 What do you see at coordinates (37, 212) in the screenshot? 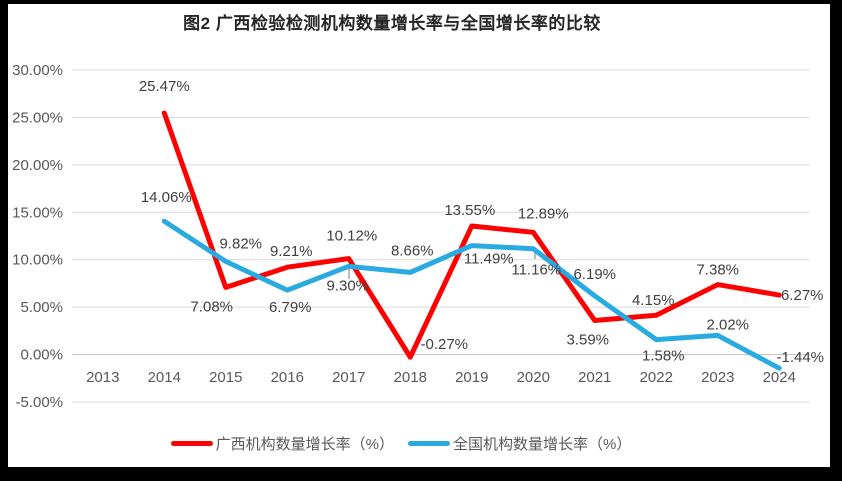
I see `y-axis-tick-label: 15.00%` at bounding box center [37, 212].